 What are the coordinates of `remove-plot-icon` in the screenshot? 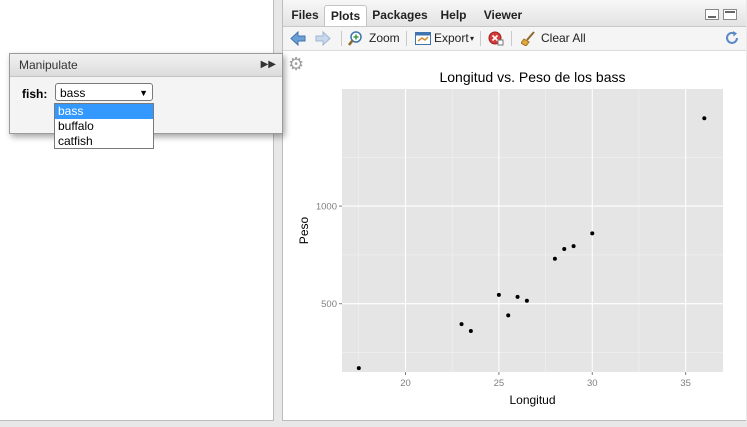 It's located at (496, 38).